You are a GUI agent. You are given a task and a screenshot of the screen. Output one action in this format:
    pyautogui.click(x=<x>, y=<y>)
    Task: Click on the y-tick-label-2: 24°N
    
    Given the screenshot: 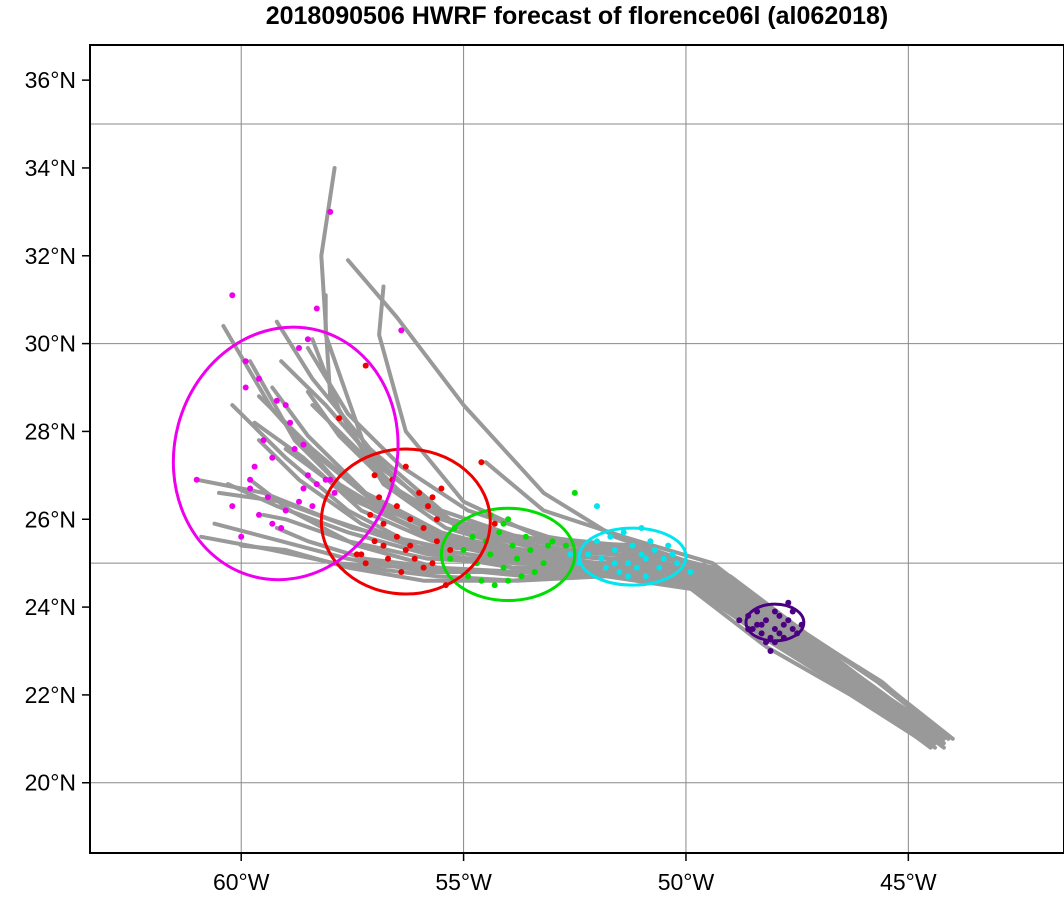 What is the action you would take?
    pyautogui.click(x=50, y=607)
    